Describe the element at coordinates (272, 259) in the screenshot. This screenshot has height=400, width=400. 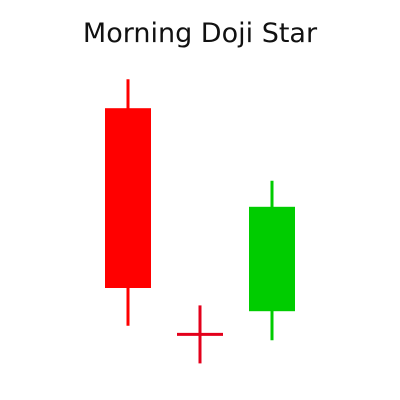
I see `candle-3-body` at that location.